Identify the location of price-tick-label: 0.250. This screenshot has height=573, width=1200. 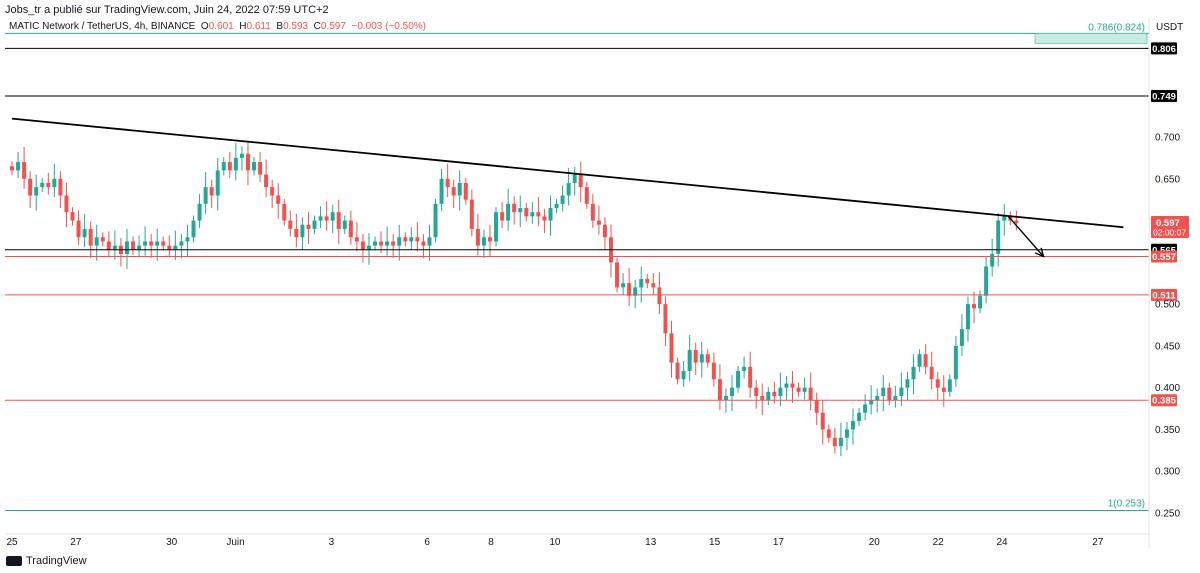
(1167, 514).